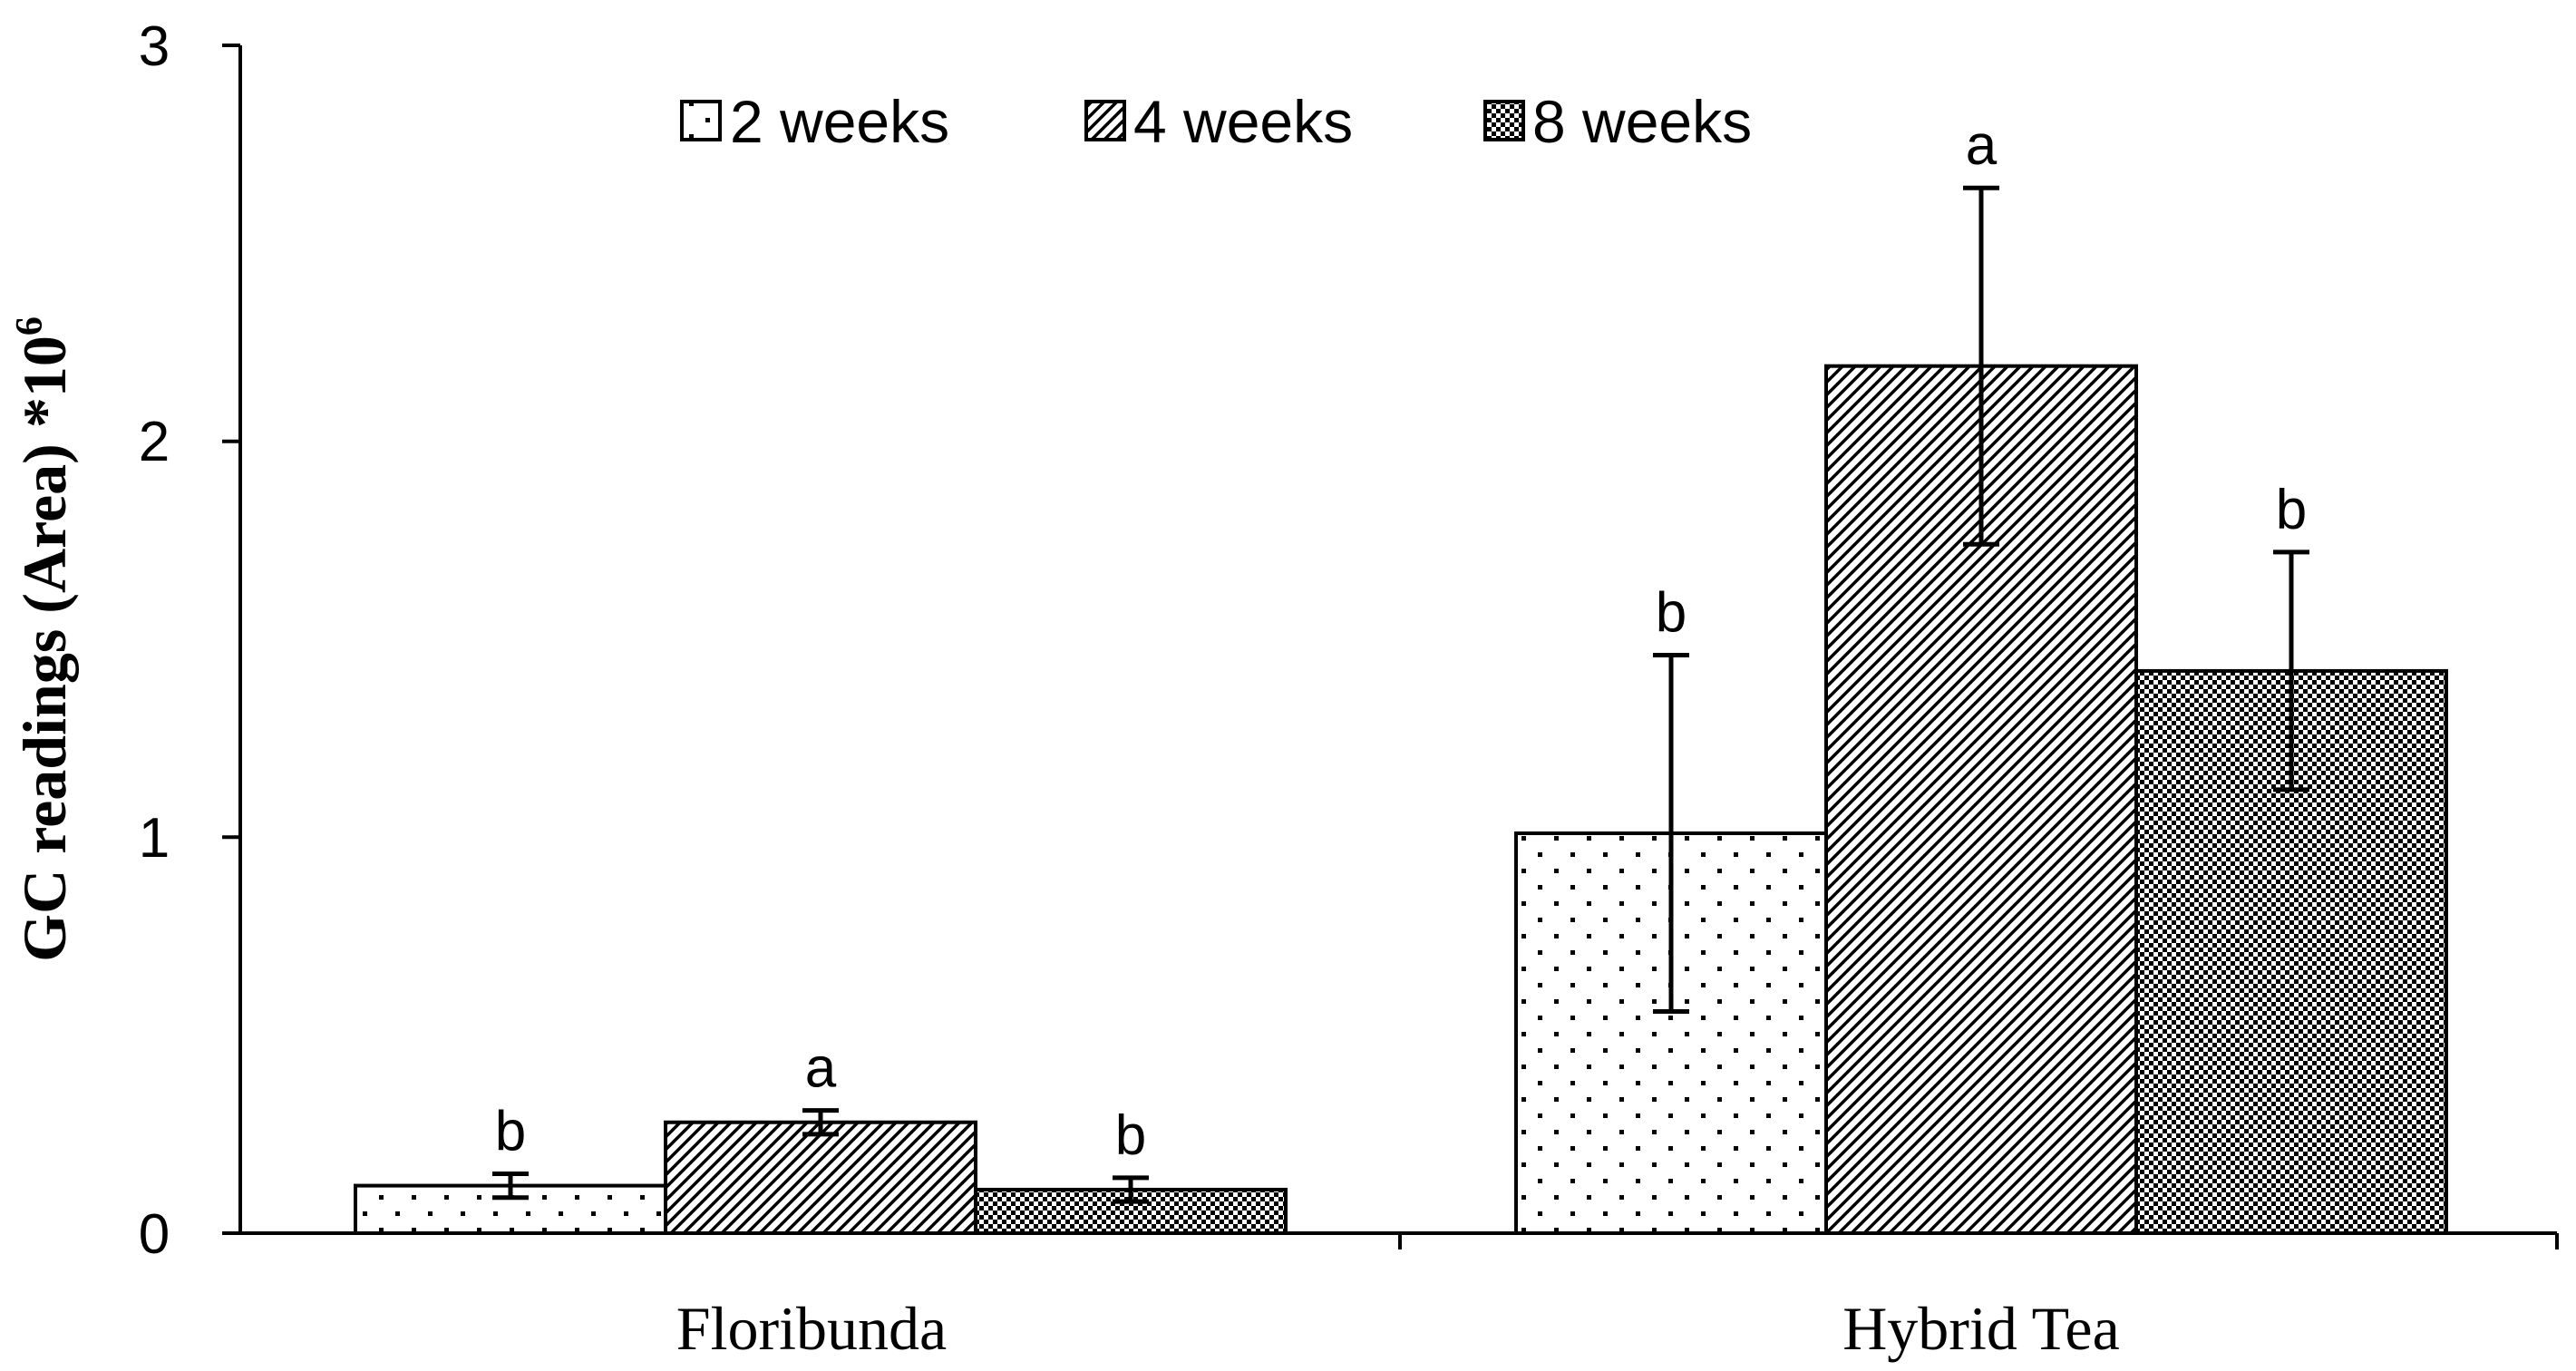 The height and width of the screenshot is (1371, 2576). I want to click on y-tick-label: 0, so click(154, 1234).